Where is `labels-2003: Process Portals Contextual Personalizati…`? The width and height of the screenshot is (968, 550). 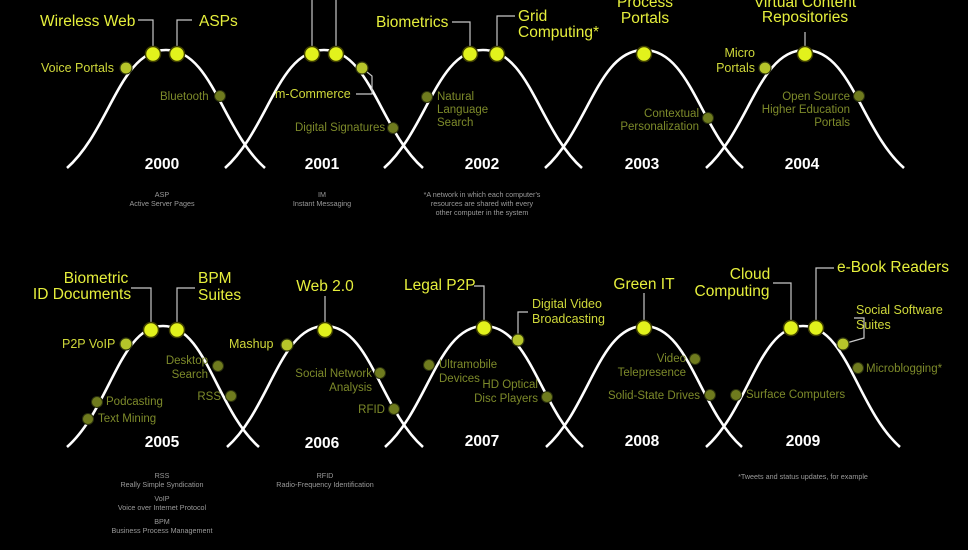 labels-2003: Process Portals Contextual Personalizati… is located at coordinates (658, 86).